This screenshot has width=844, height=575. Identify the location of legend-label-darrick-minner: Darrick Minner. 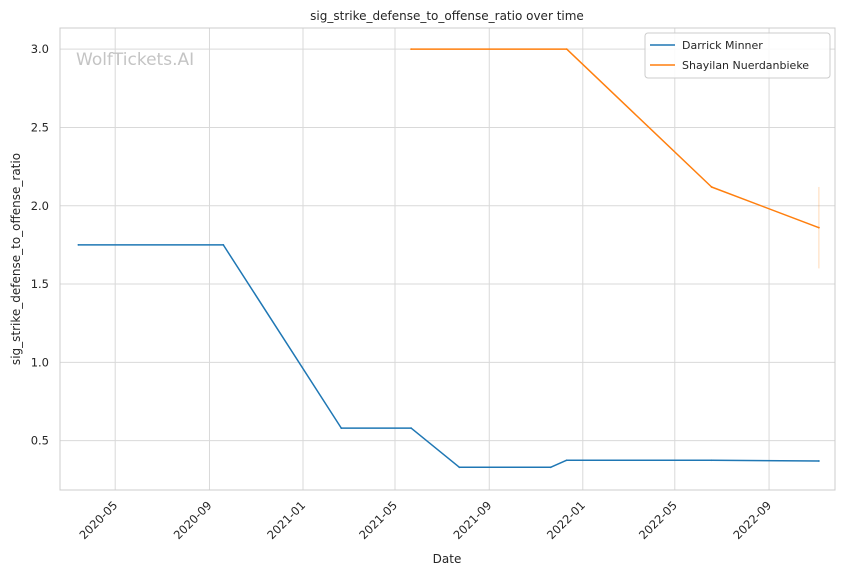
(722, 45).